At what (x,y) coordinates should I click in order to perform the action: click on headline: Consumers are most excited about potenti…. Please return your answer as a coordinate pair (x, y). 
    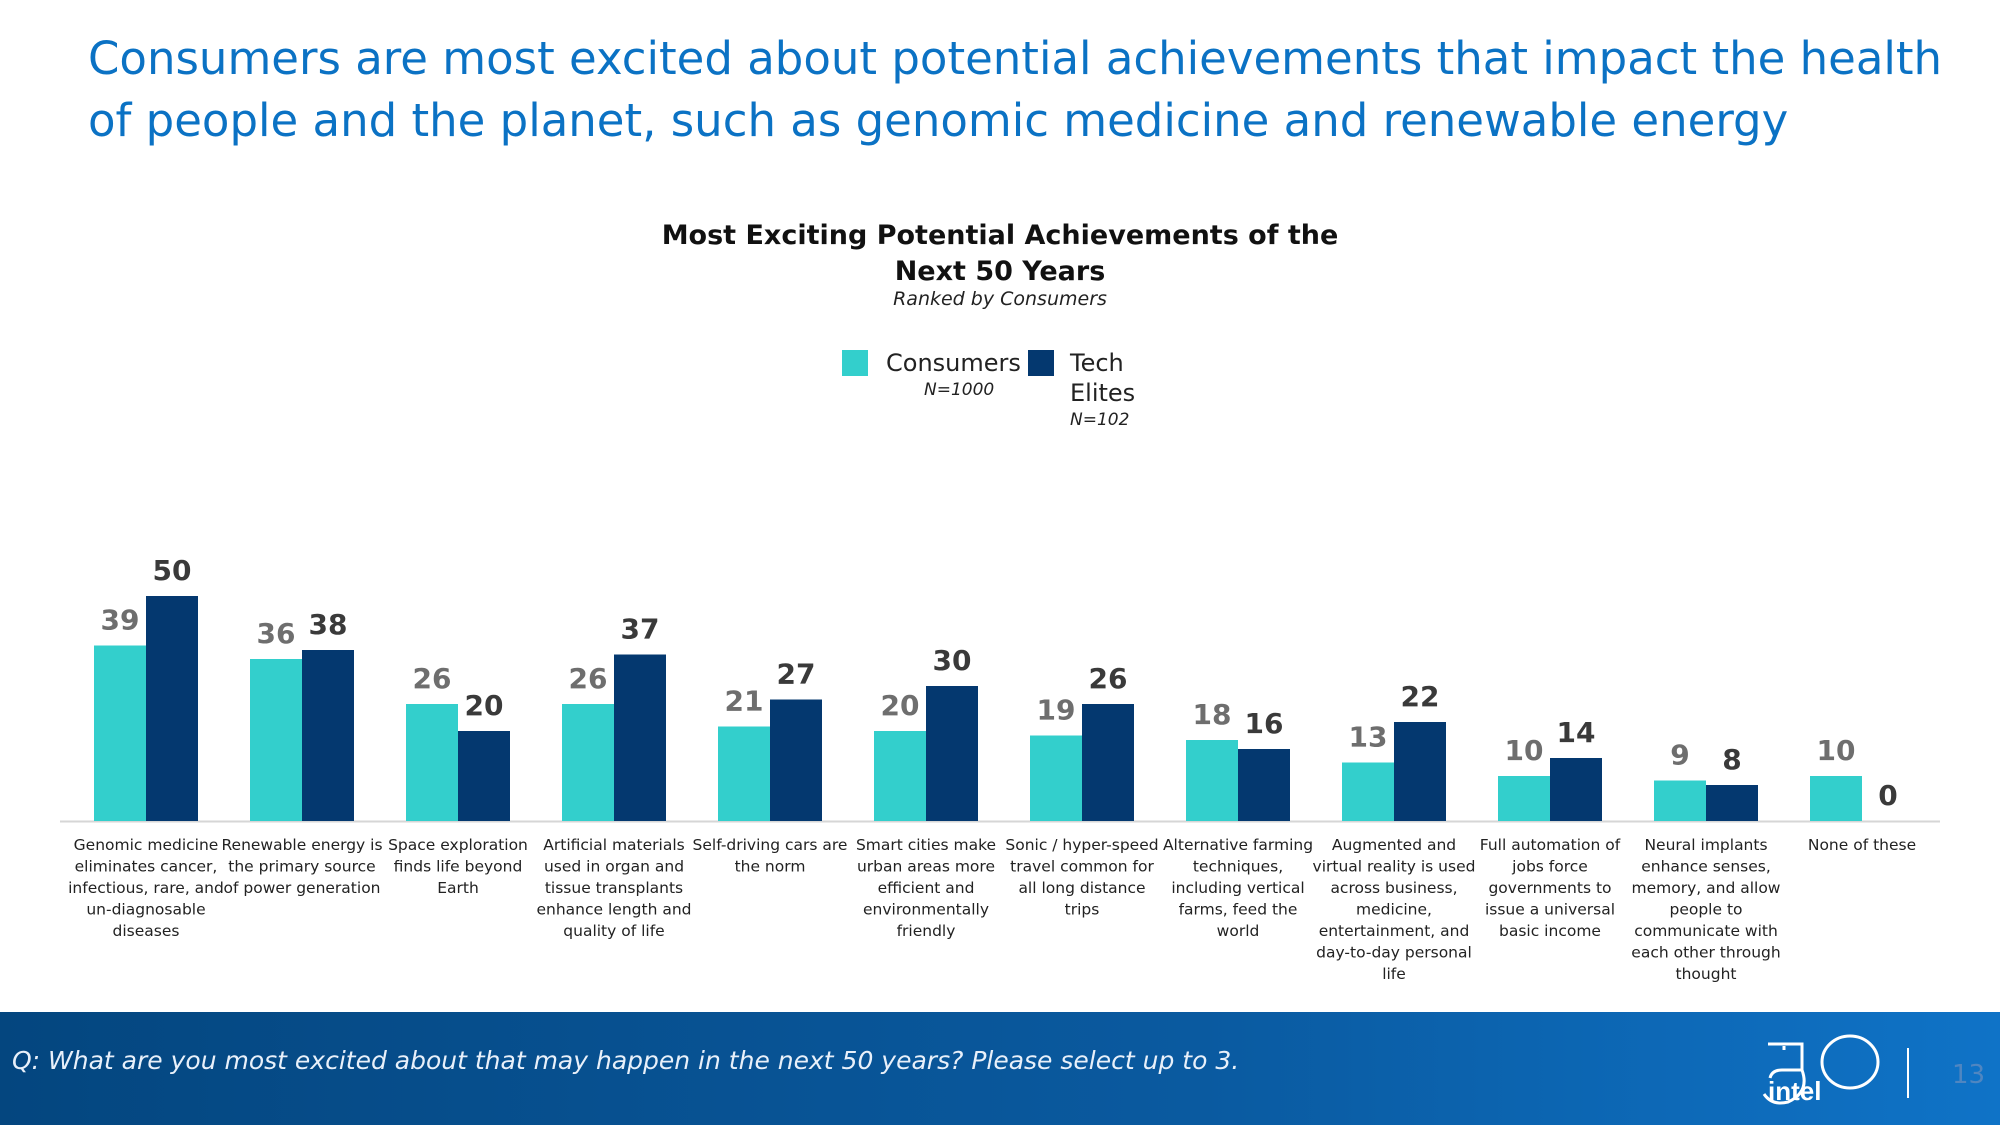
    Looking at the image, I should click on (1015, 89).